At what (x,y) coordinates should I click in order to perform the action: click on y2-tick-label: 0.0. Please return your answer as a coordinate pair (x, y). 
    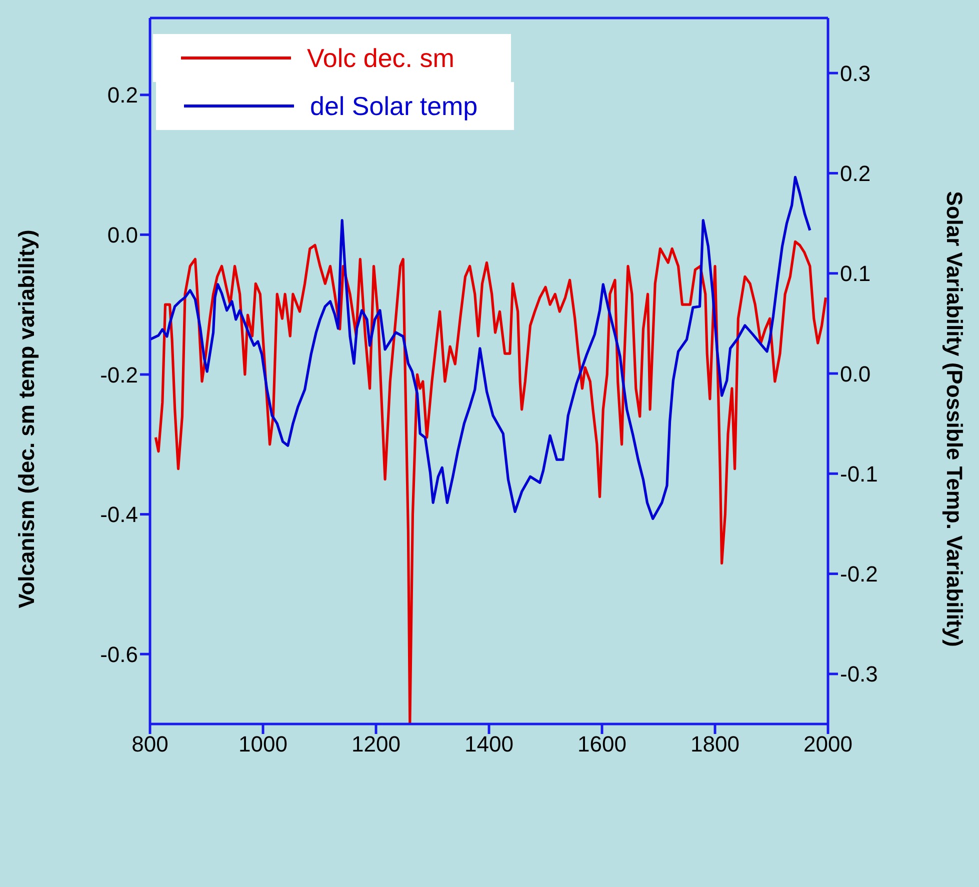
    Looking at the image, I should click on (855, 373).